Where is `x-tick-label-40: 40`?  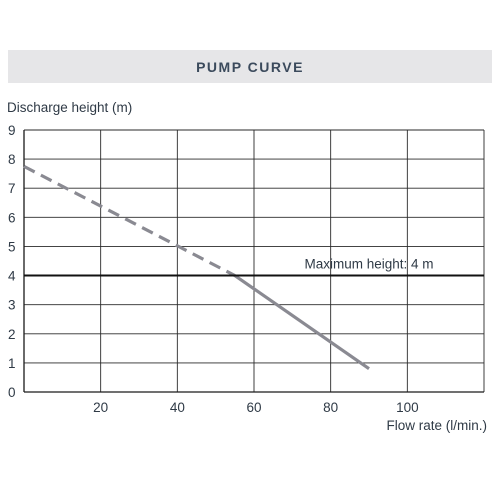 x-tick-label-40: 40 is located at coordinates (177, 407).